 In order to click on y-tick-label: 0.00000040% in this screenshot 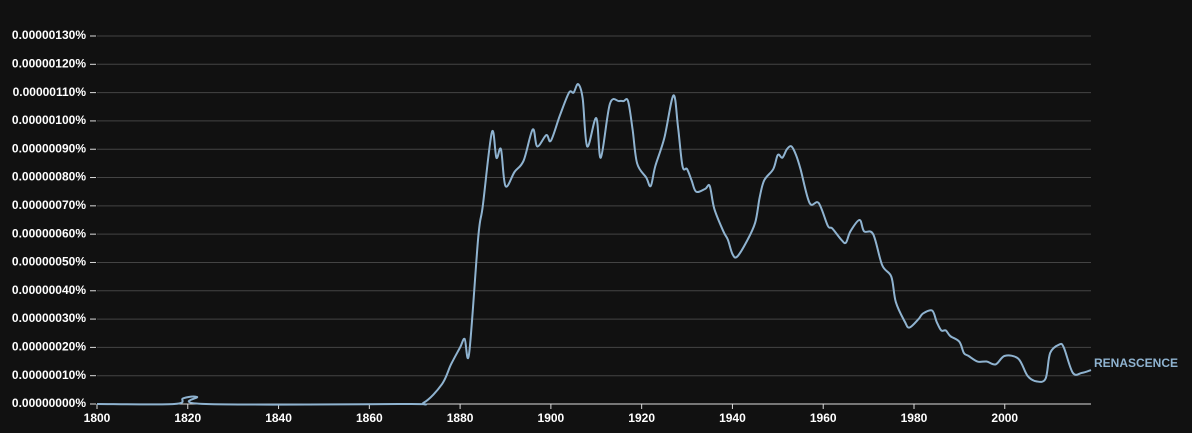, I will do `click(49, 290)`.